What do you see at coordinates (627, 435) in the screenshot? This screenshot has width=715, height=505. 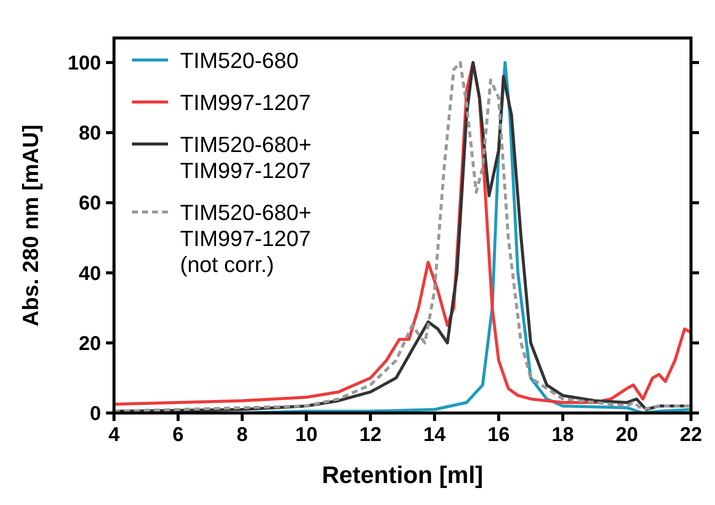 I see `x-tick-label: 20` at bounding box center [627, 435].